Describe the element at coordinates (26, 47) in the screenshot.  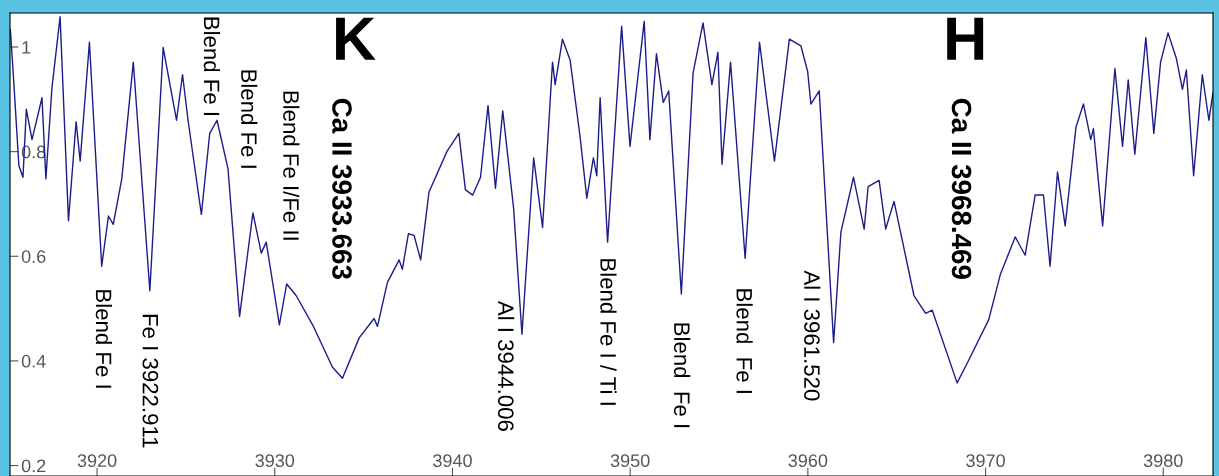
I see `y-tick-label: 1` at that location.